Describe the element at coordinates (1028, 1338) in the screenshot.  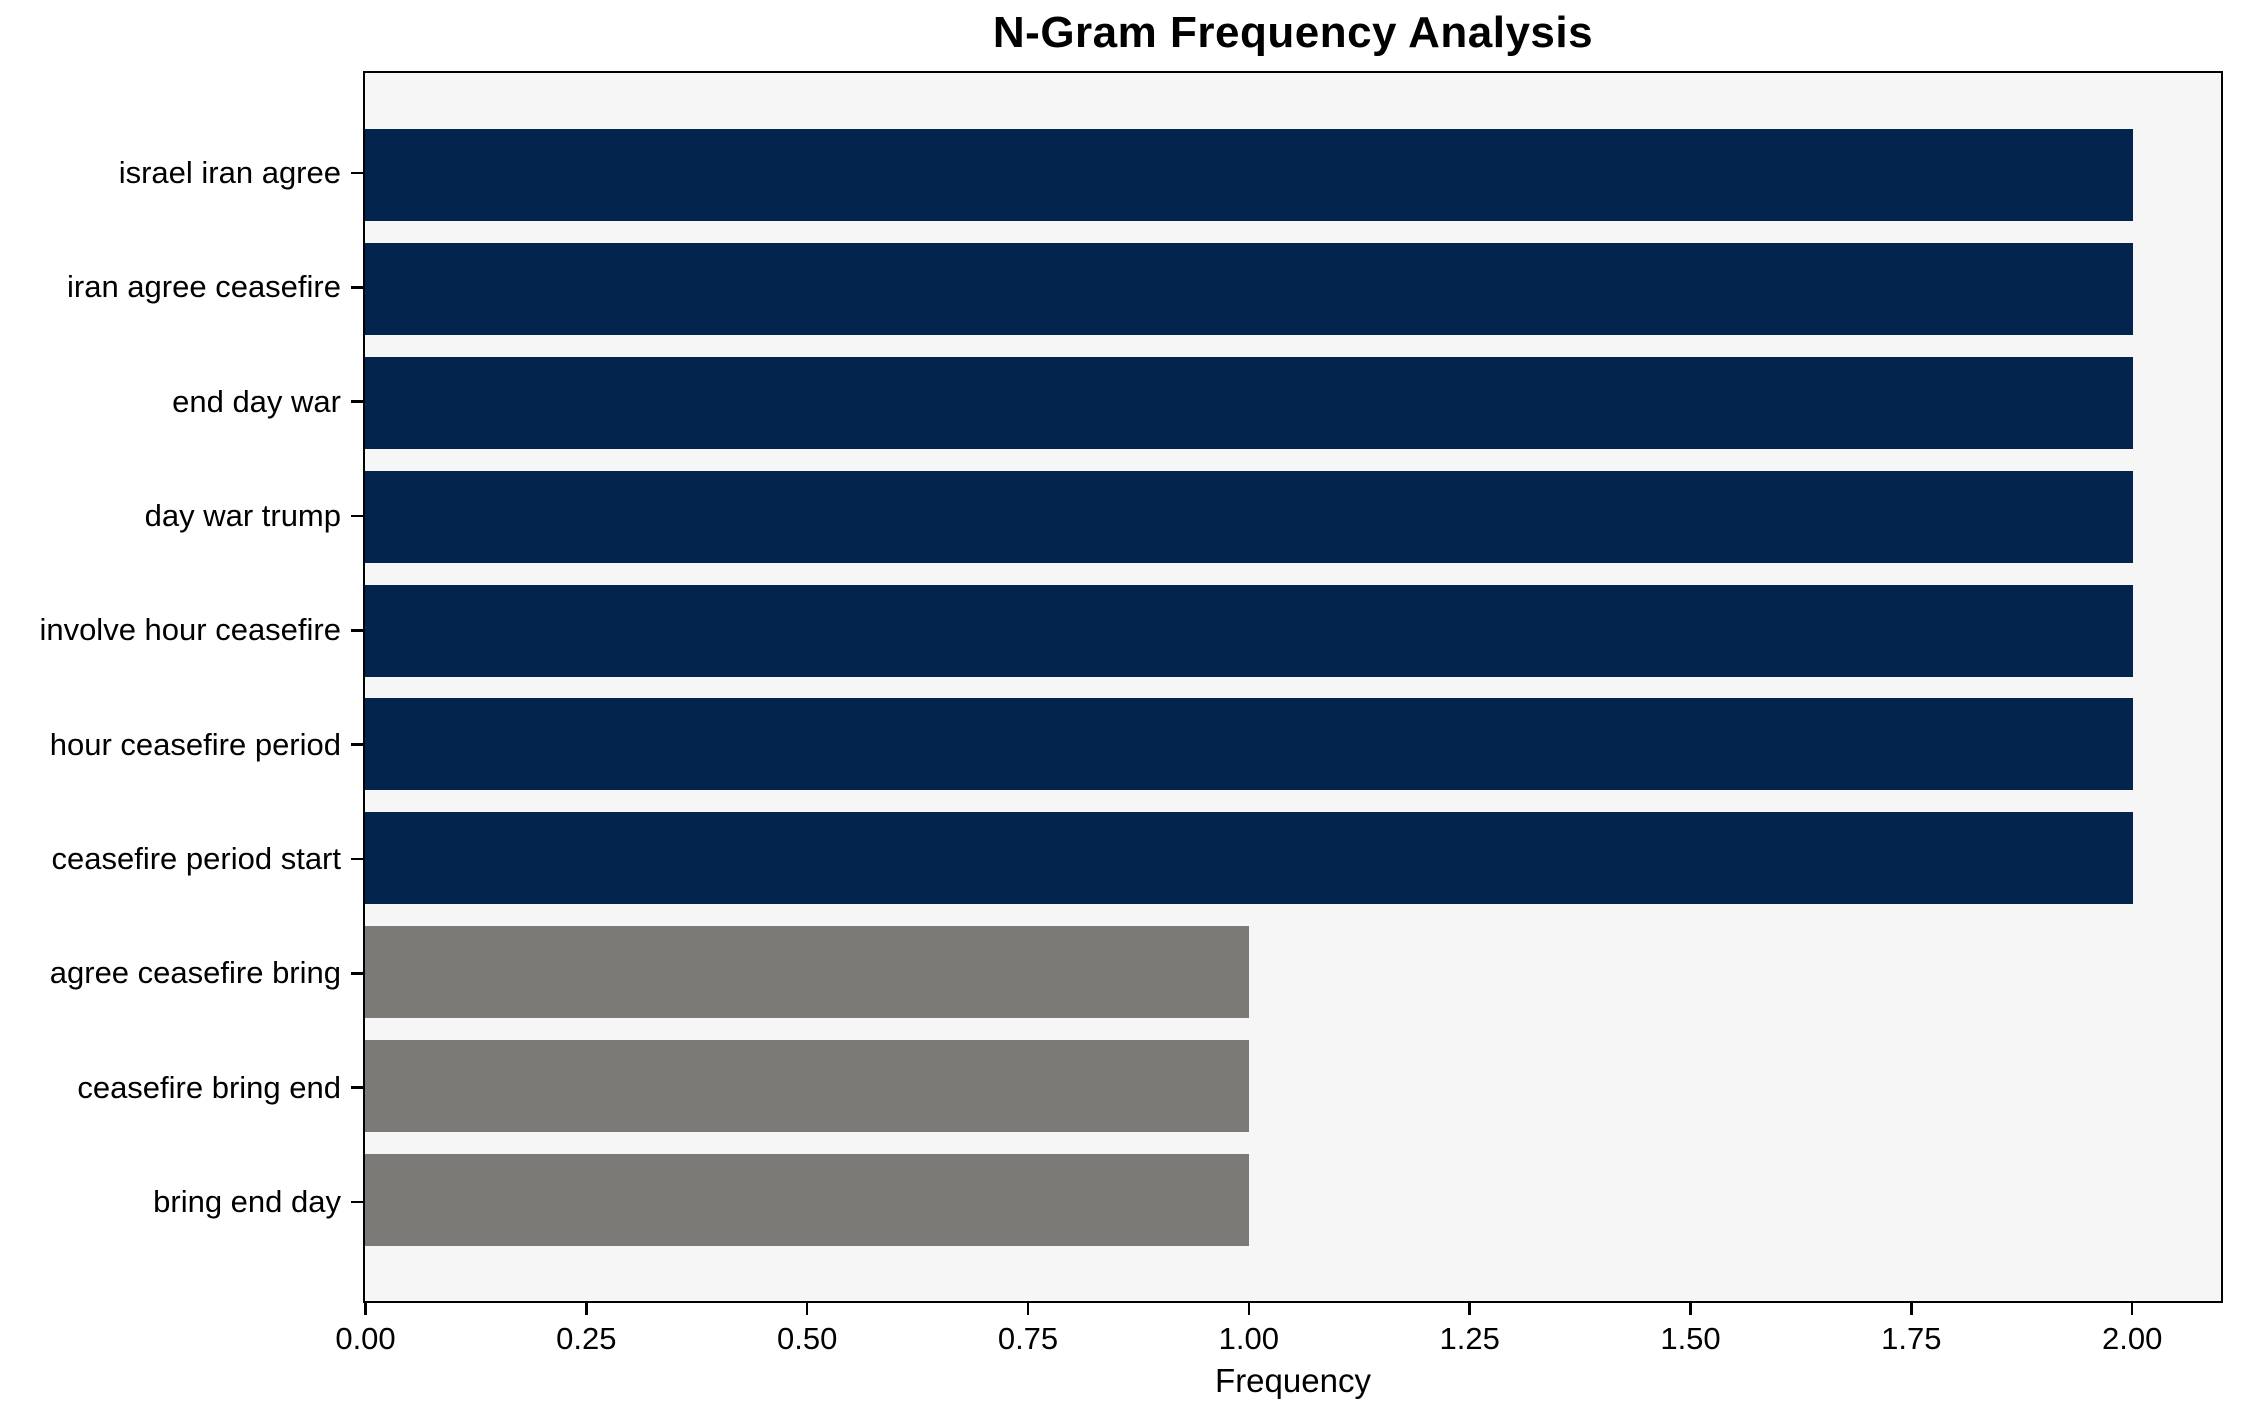
I see `x-tick-label: 0.75` at that location.